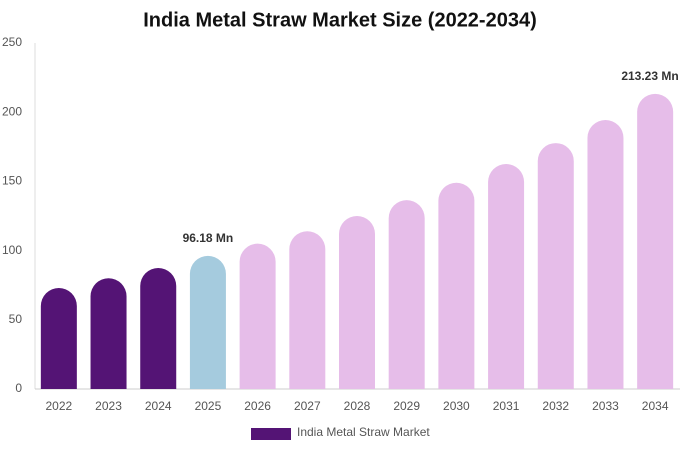  Describe the element at coordinates (357, 406) in the screenshot. I see `x-tick-label: 2028` at that location.